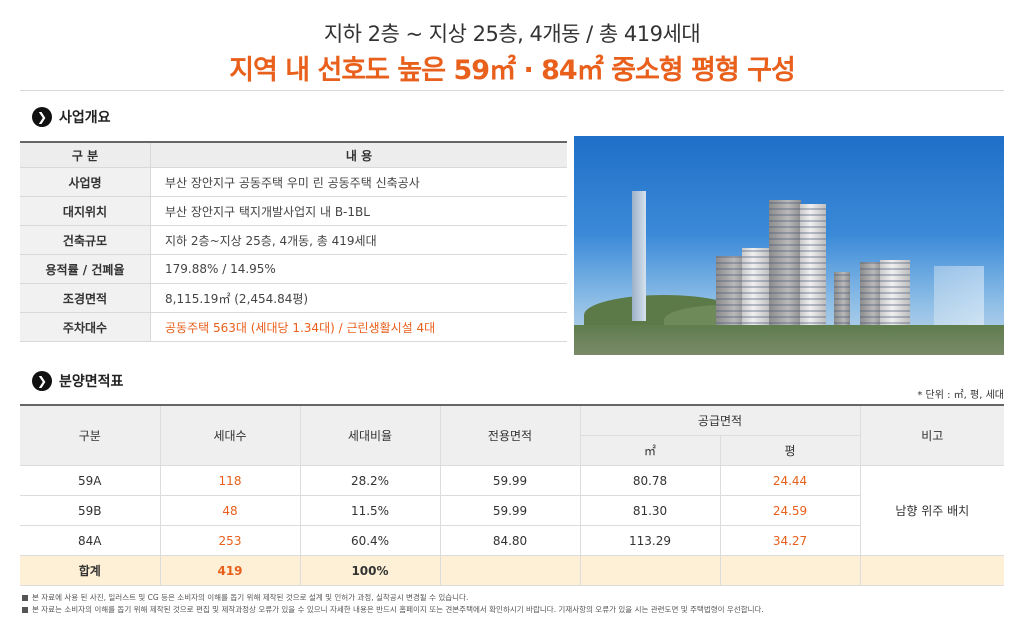 The width and height of the screenshot is (1024, 627). Describe the element at coordinates (85, 154) in the screenshot. I see `overview-col-key: 구 분` at that location.